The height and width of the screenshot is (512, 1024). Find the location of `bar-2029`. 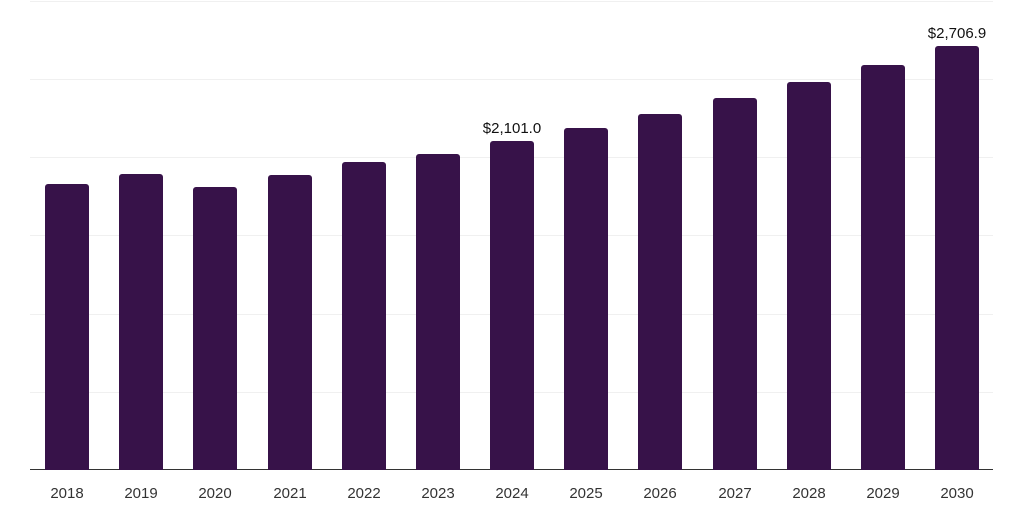

bar-2029 is located at coordinates (883, 267).